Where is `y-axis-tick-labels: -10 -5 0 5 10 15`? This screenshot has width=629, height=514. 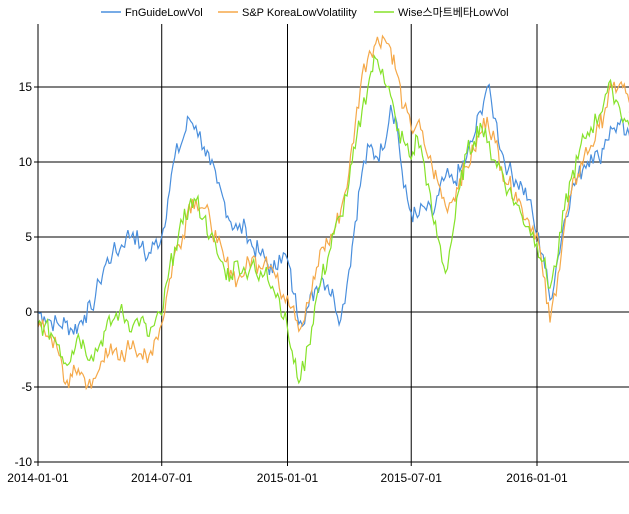
y-axis-tick-labels: -10 -5 0 5 10 15 is located at coordinates (26, 274).